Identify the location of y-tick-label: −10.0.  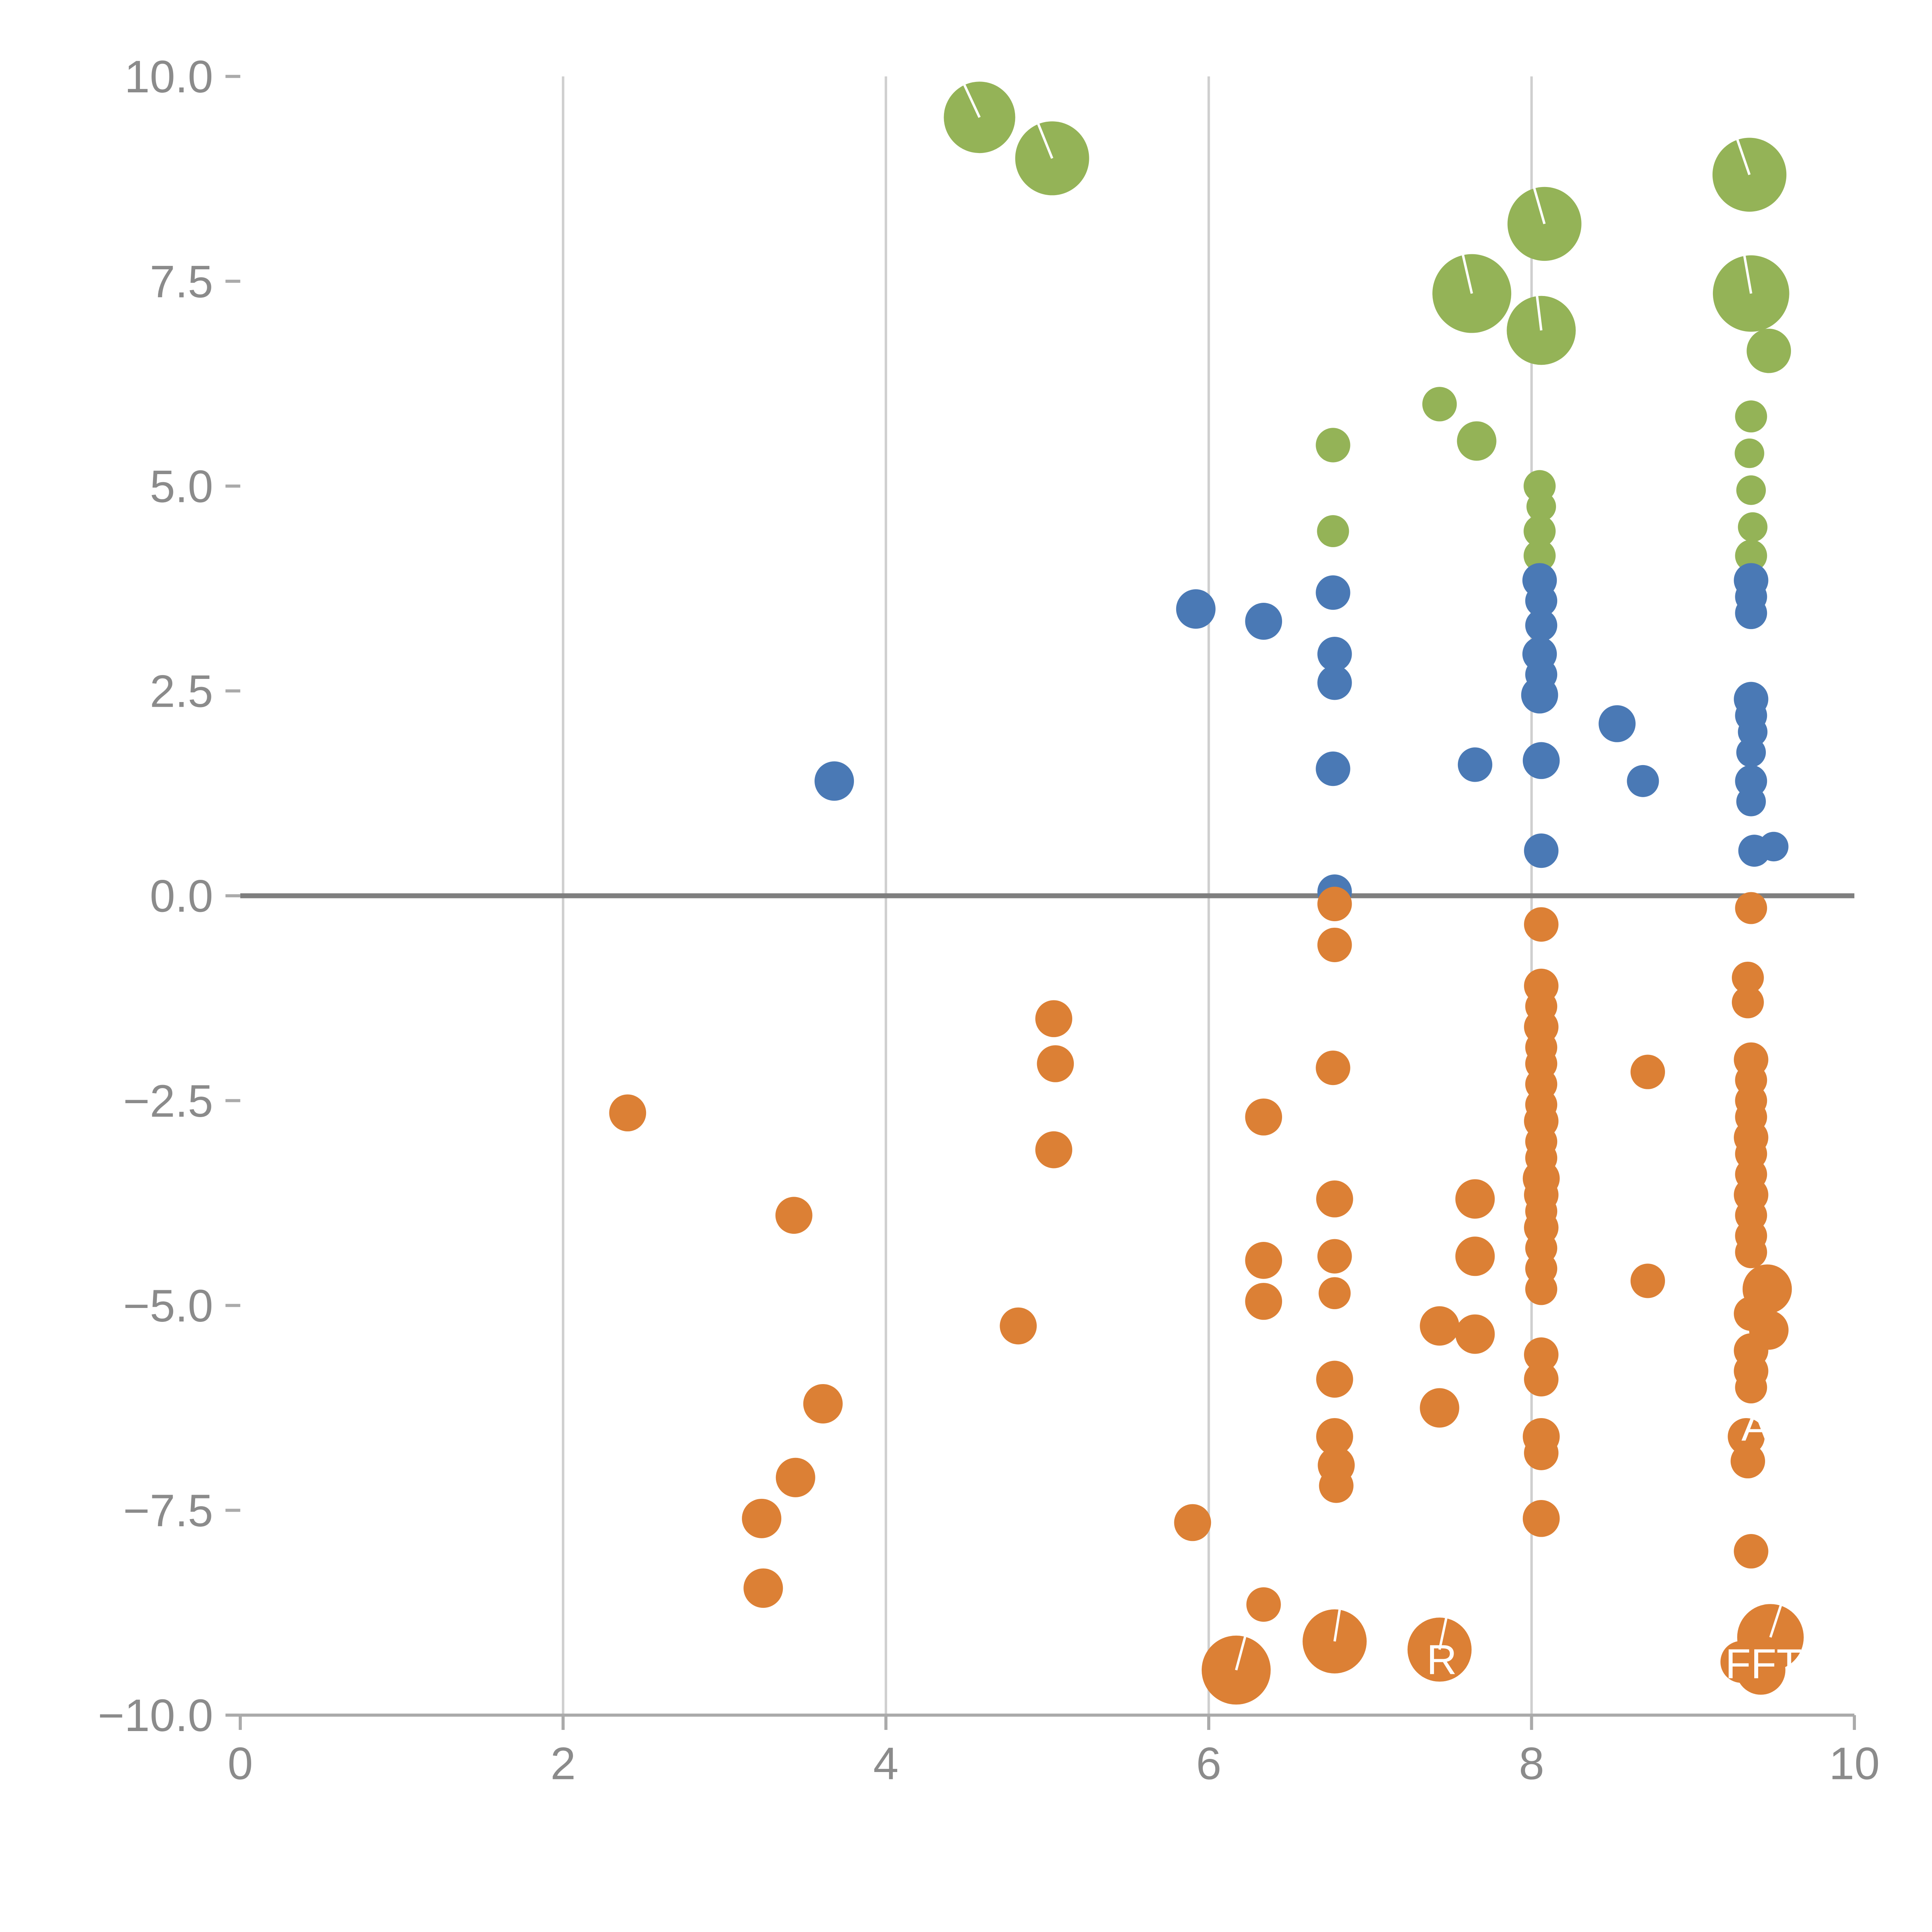
(155, 1715).